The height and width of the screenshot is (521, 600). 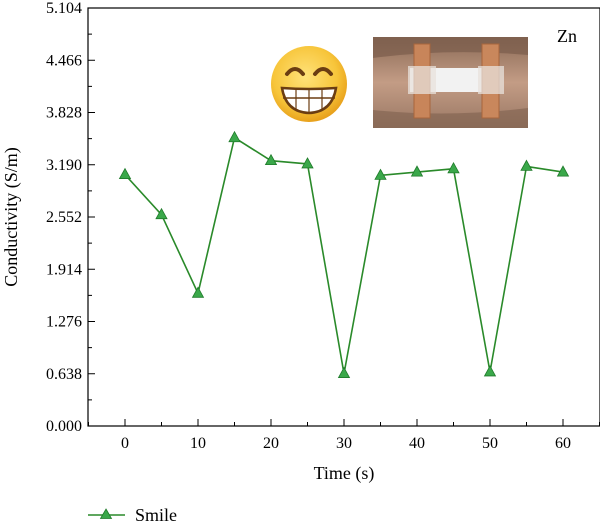 What do you see at coordinates (198, 443) in the screenshot?
I see `x-tick-label: 10` at bounding box center [198, 443].